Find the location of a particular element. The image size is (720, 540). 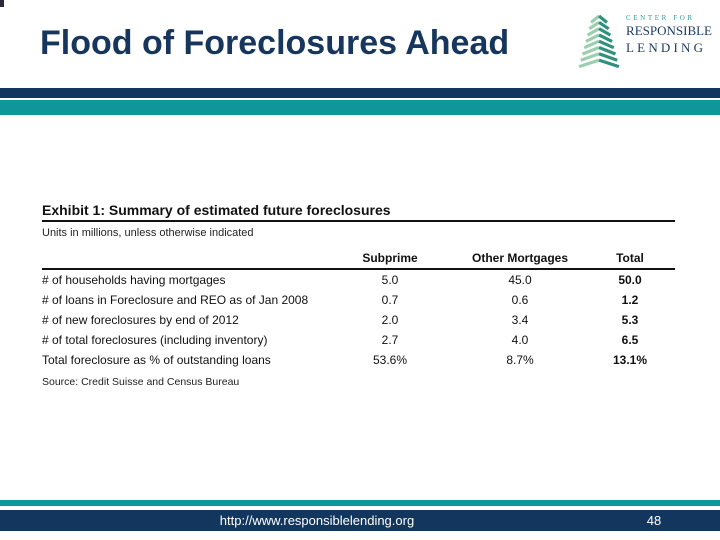

footer-url: http://www.responsiblelending.org is located at coordinates (317, 520).